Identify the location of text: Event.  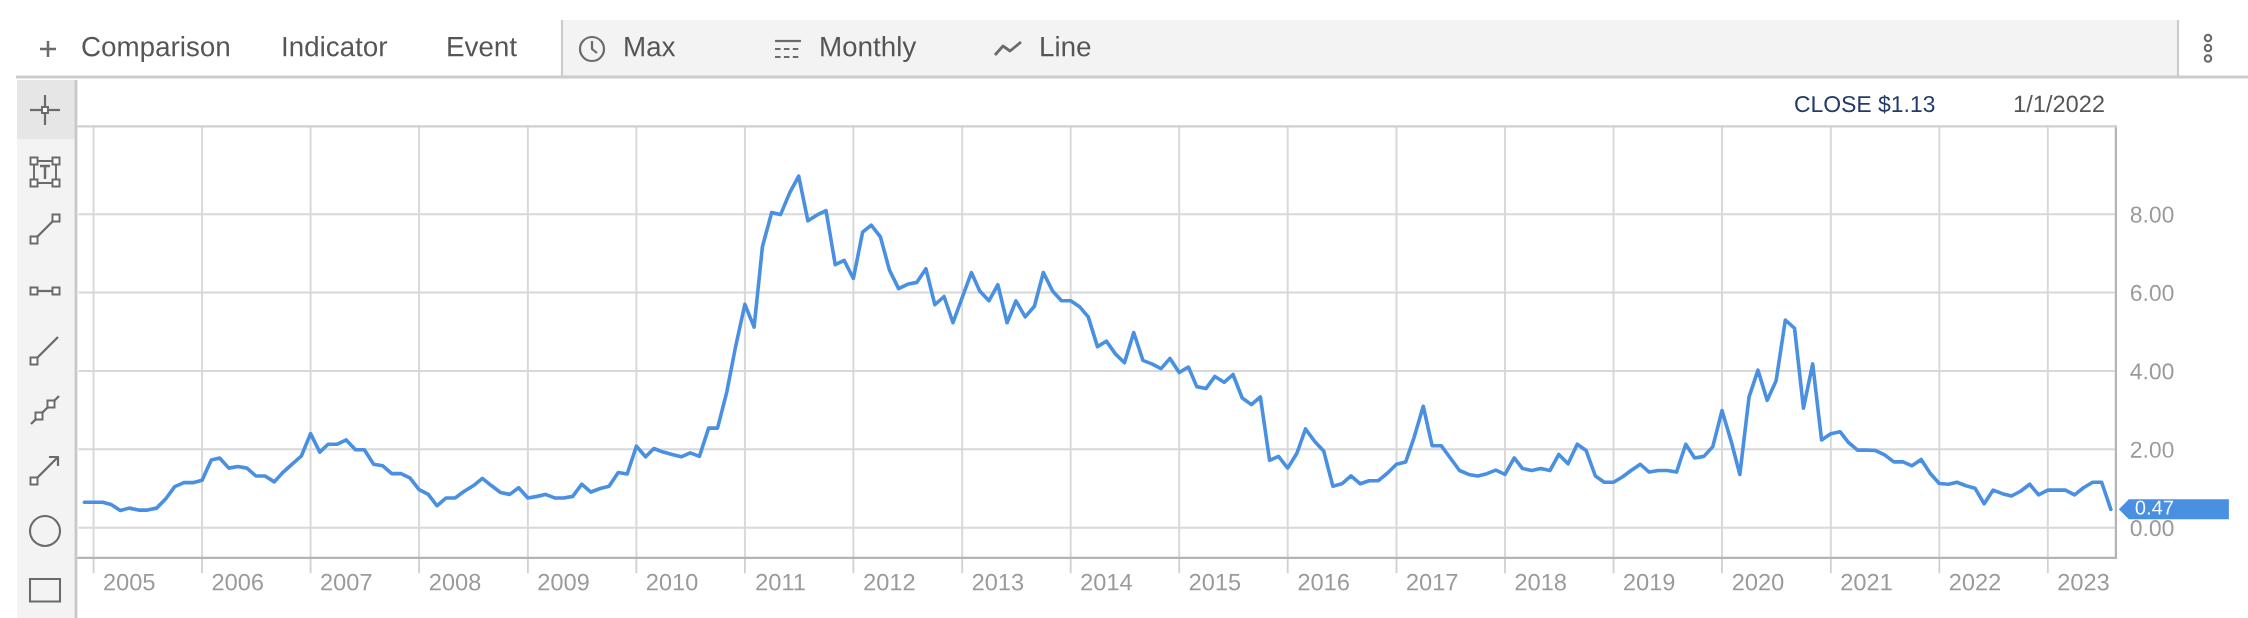
(482, 47).